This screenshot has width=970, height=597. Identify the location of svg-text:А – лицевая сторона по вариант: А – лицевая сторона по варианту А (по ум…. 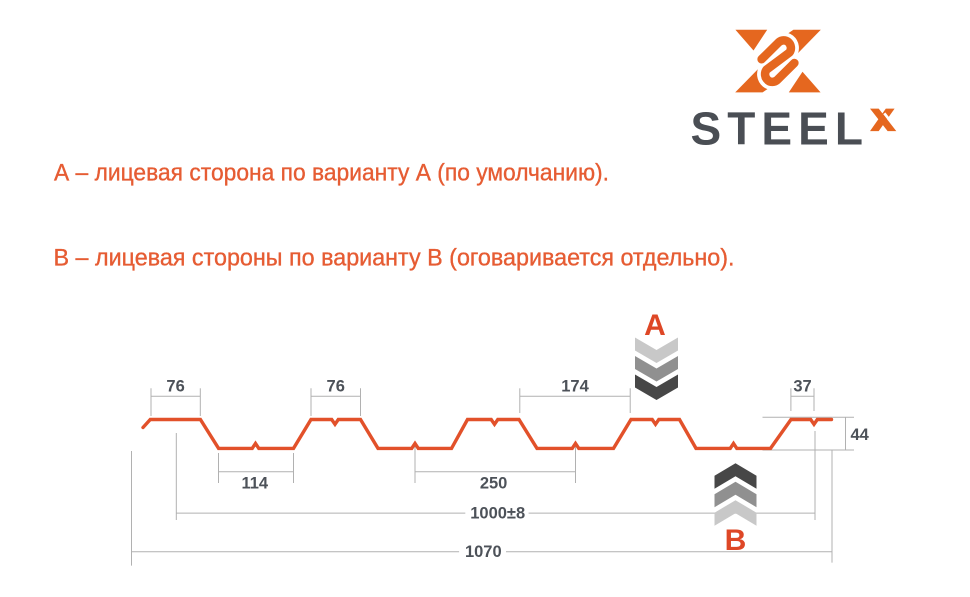
(331, 172).